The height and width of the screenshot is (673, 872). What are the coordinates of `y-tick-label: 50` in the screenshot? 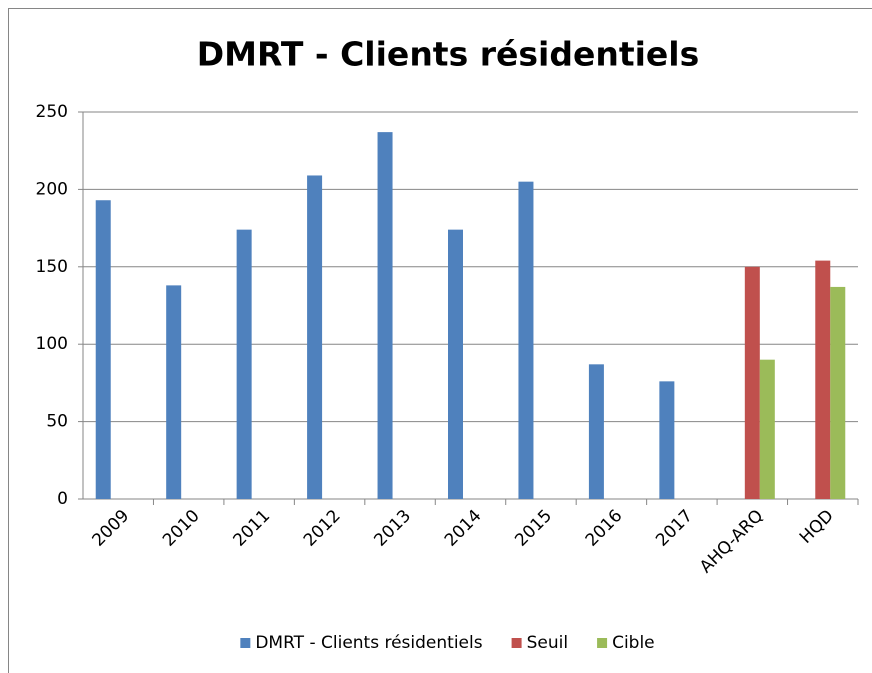 It's located at (57, 422).